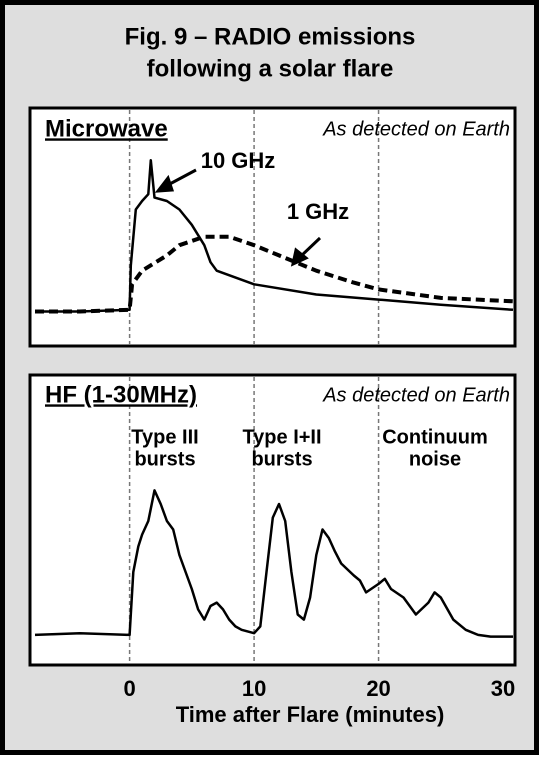 Image resolution: width=539 pixels, height=760 pixels. I want to click on panel-title: Microwave, so click(106, 128).